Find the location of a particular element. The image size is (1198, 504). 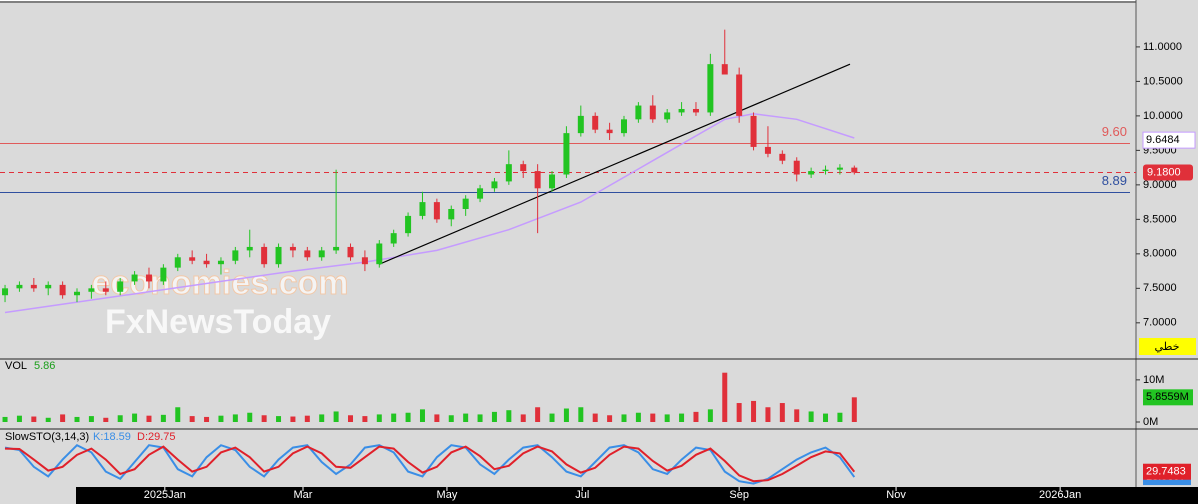

volume-tick-label: 10M is located at coordinates (1153, 380).